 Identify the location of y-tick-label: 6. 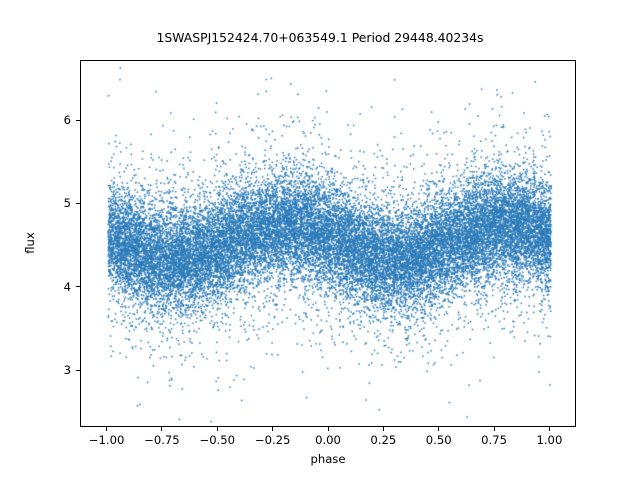
(67, 120).